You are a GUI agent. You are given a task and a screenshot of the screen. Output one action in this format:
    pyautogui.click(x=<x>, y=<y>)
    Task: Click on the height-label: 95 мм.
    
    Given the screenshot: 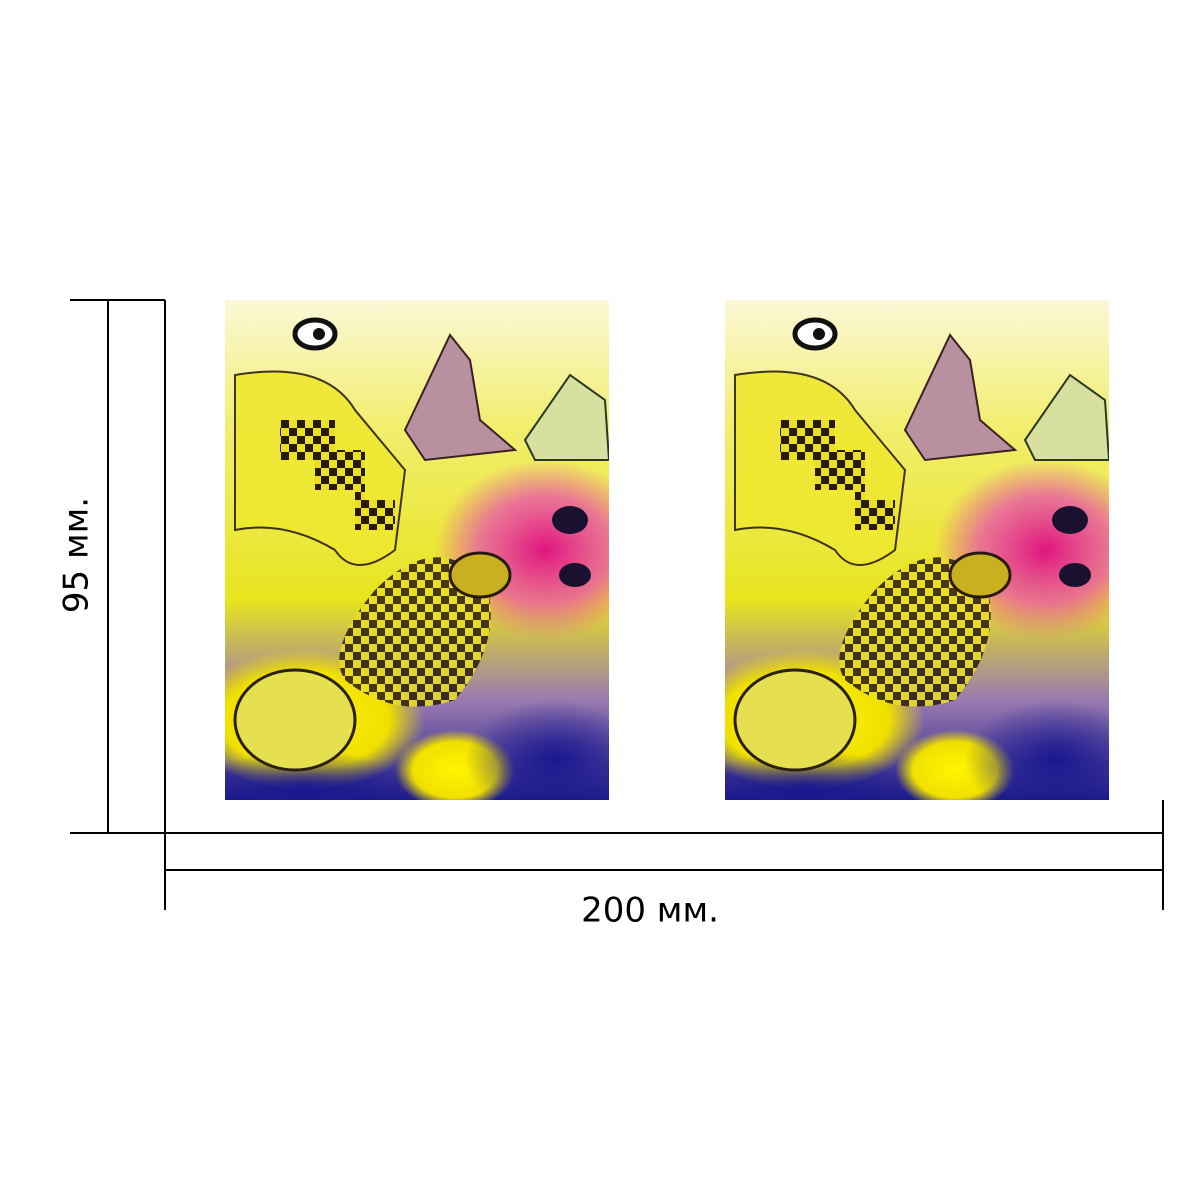 What is the action you would take?
    pyautogui.click(x=77, y=555)
    